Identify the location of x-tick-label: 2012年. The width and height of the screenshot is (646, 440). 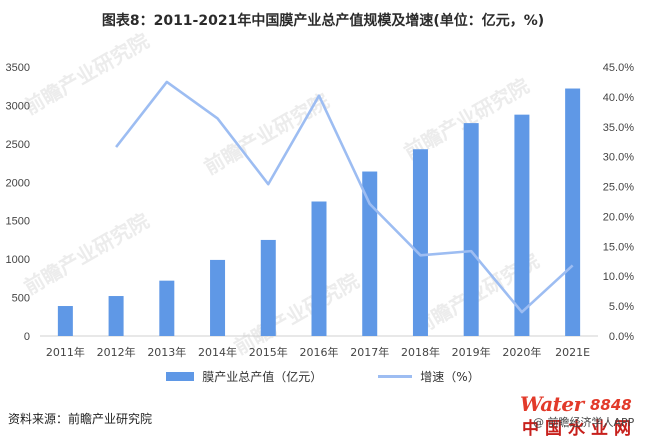
(116, 352).